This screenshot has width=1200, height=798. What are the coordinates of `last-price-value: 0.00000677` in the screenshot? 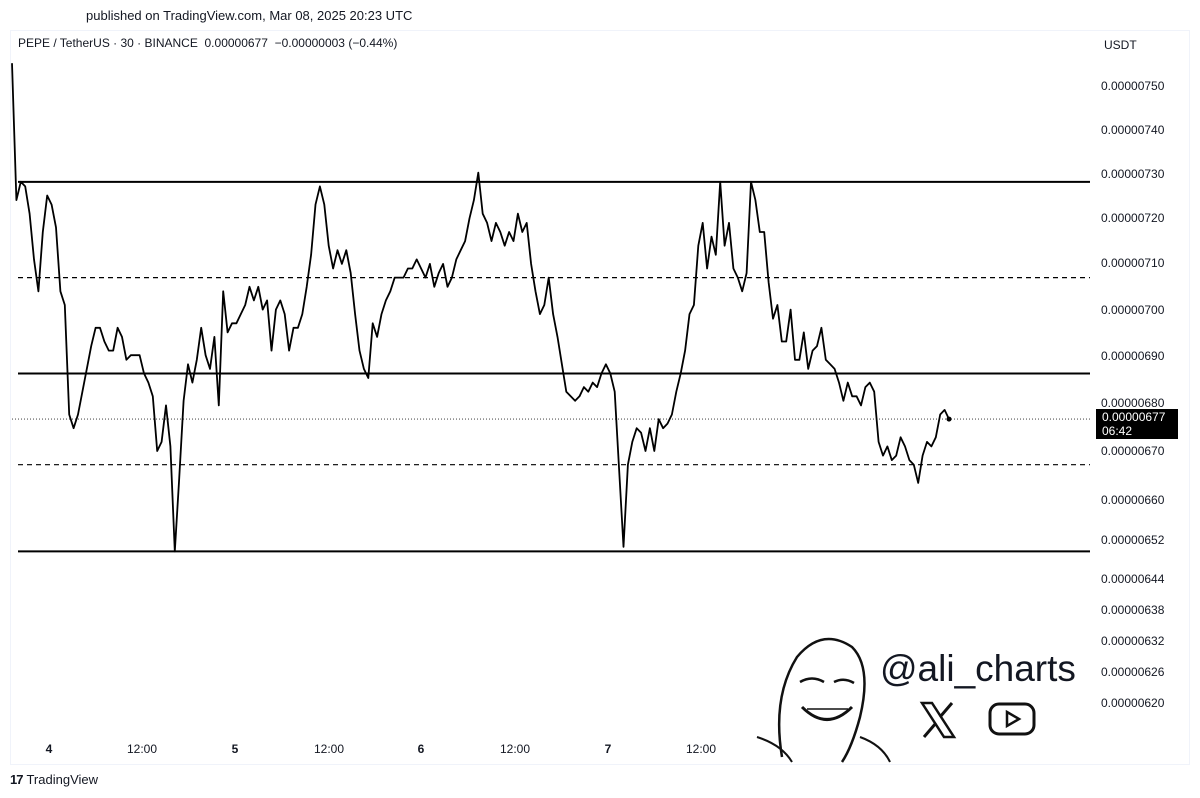 It's located at (1134, 417).